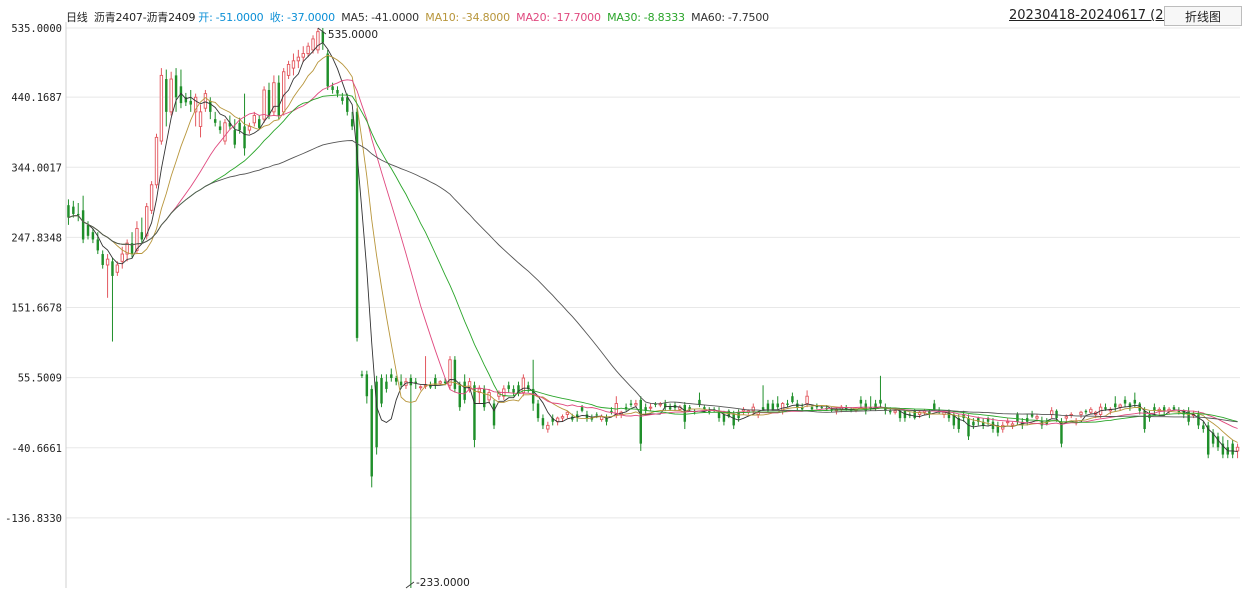 The width and height of the screenshot is (1245, 592). Describe the element at coordinates (33, 519) in the screenshot. I see `y-tick-label: -136.8330` at that location.